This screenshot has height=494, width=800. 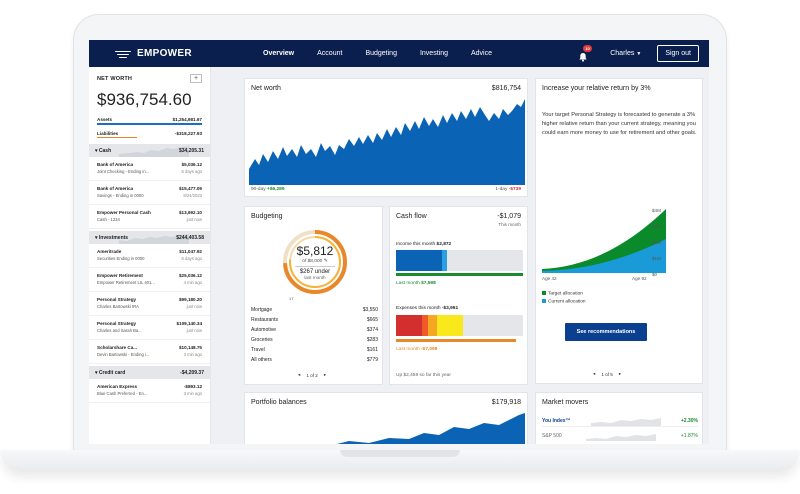 I want to click on mover-change: +2.30%, so click(x=689, y=420).